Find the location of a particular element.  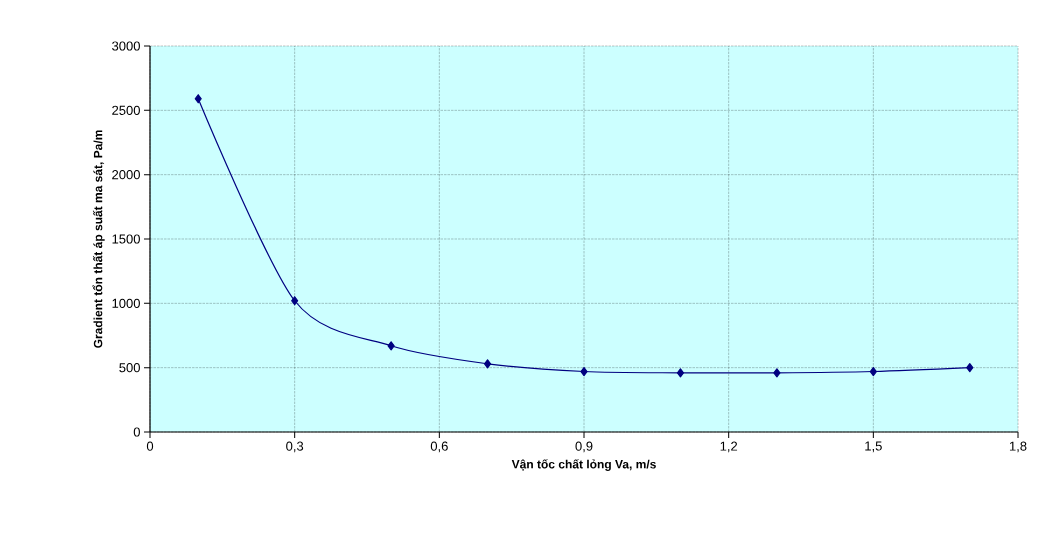

x-tick-label: 1,8 is located at coordinates (1018, 447).